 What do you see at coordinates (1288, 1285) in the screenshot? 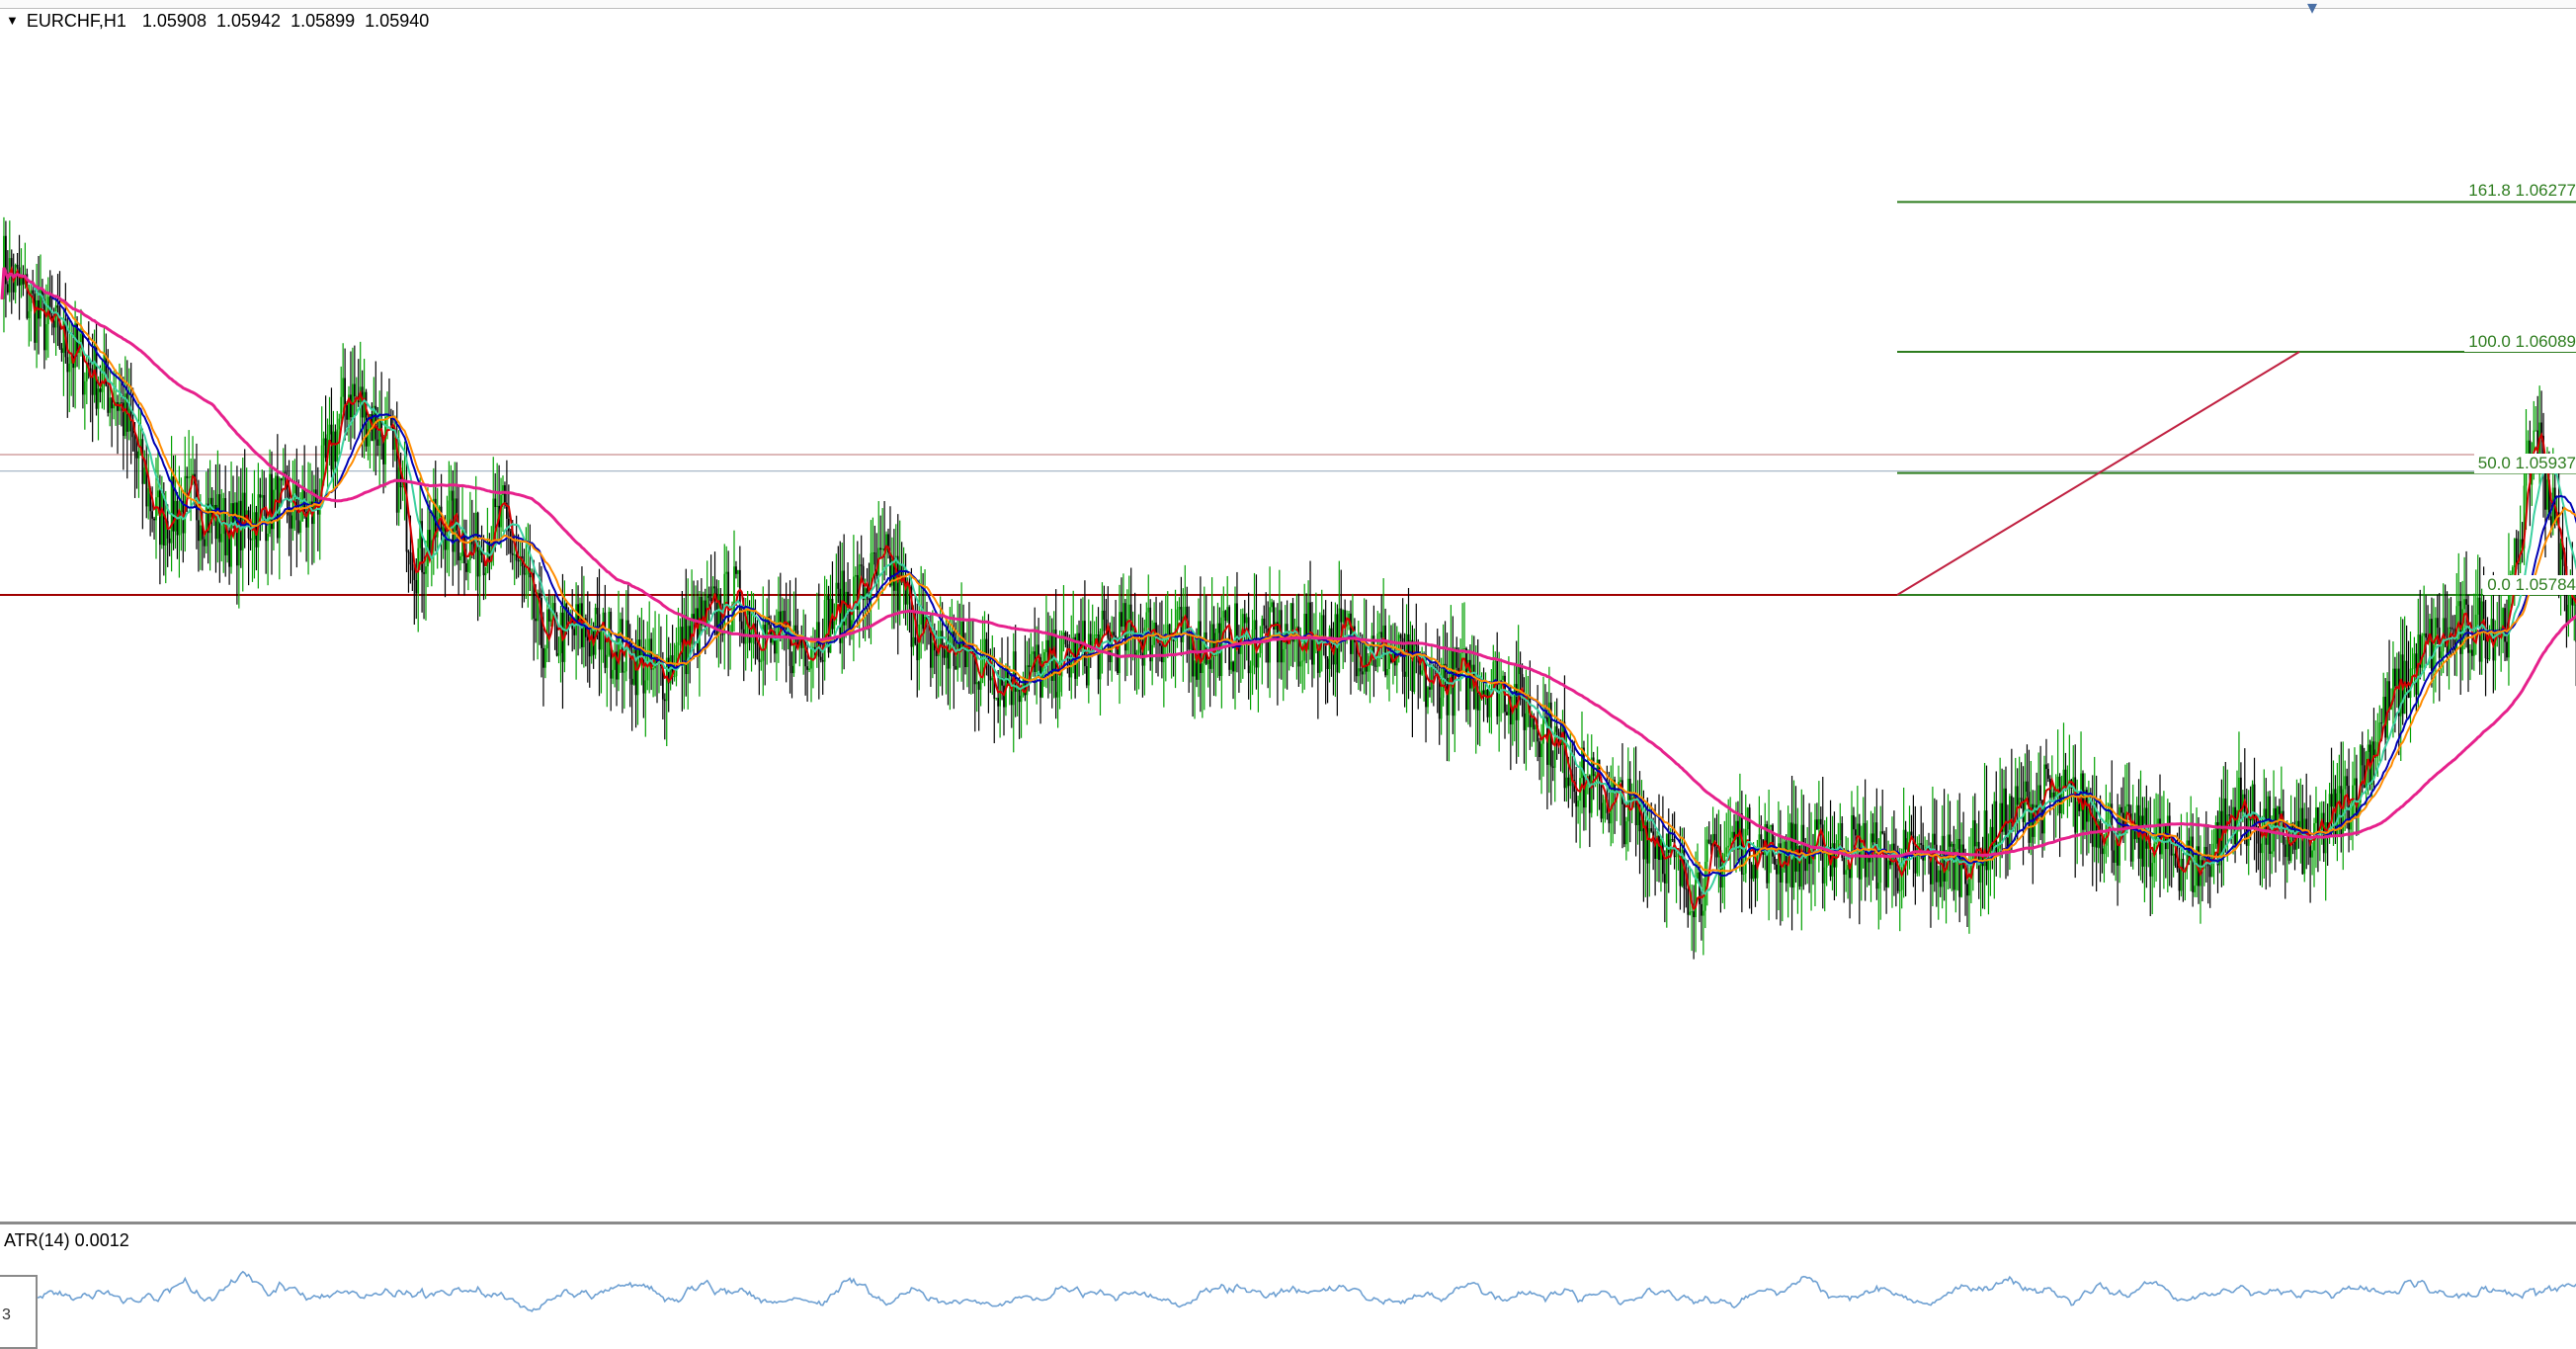
I see `atr-indicator-chart` at bounding box center [1288, 1285].